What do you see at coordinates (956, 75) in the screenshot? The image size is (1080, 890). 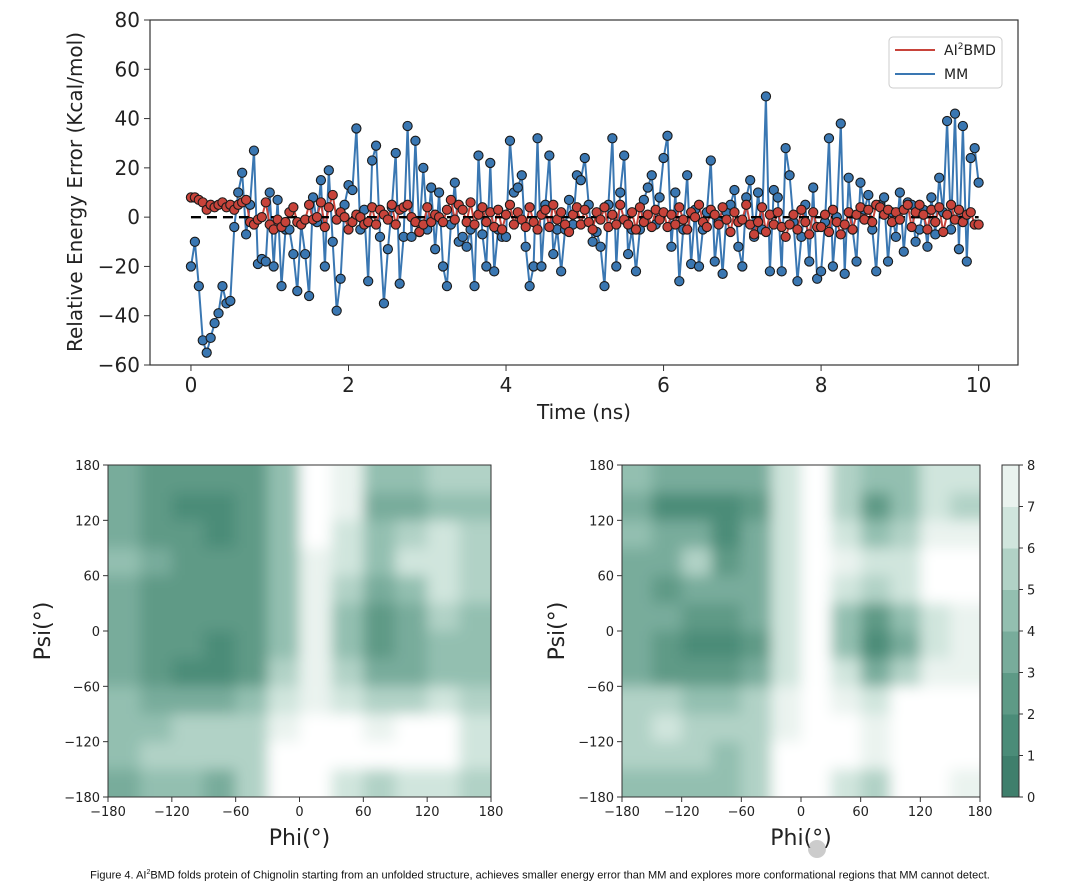 I see `legend-label-mm: MM` at bounding box center [956, 75].